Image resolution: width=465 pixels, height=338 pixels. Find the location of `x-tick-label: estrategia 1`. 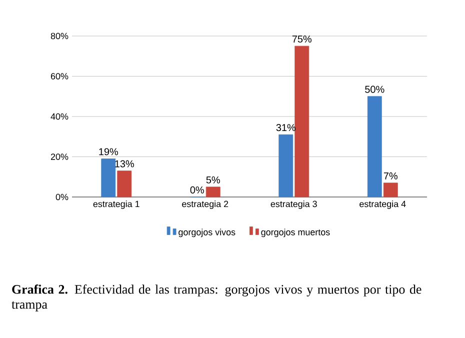

x-tick-label: estrategia 1 is located at coordinates (116, 204).